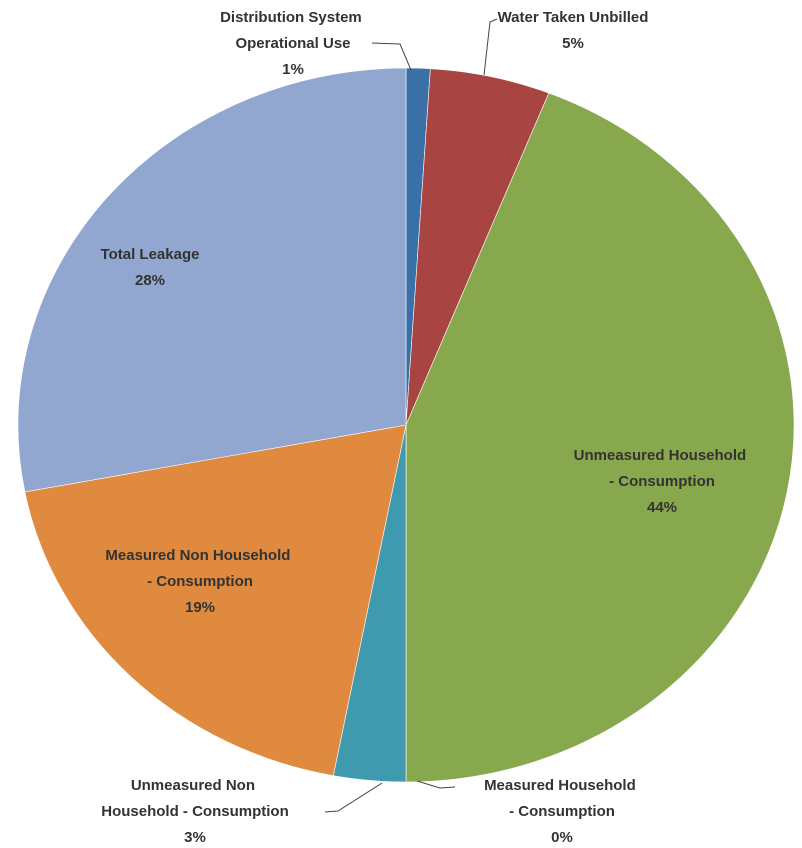 Image resolution: width=802 pixels, height=848 pixels. Describe the element at coordinates (562, 837) in the screenshot. I see `slice-value-label: 0%` at that location.